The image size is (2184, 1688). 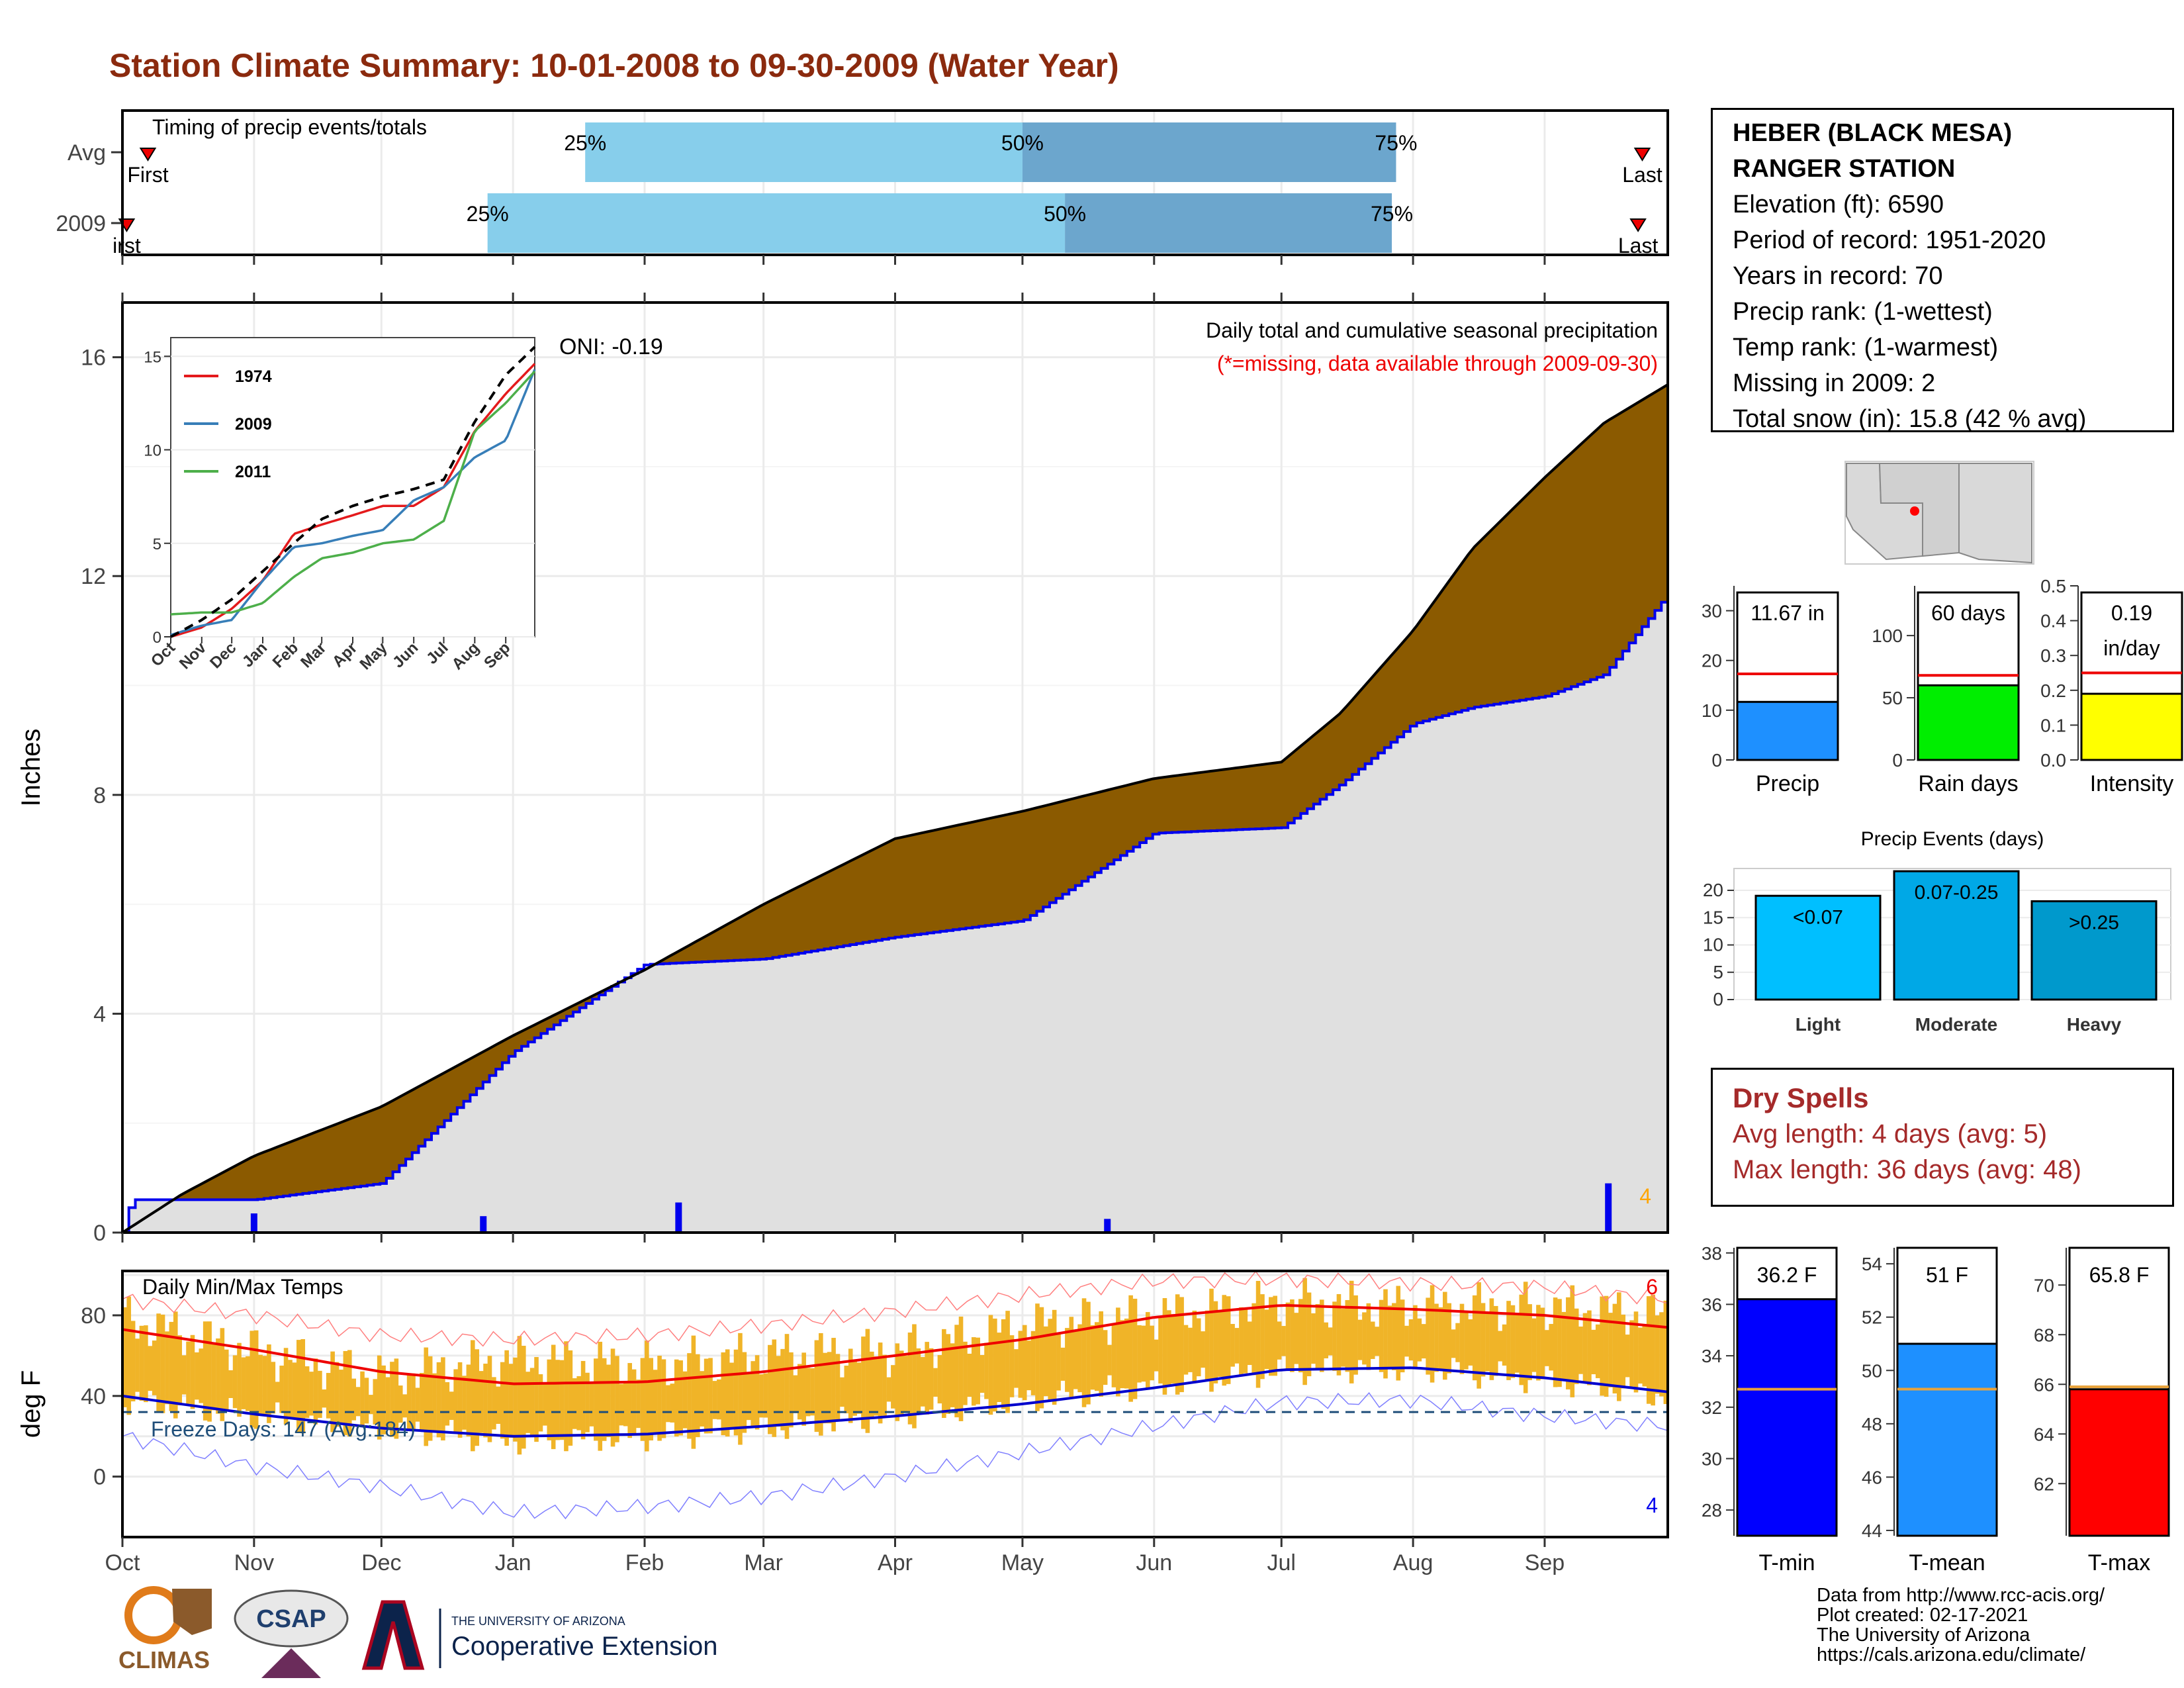 I want to click on missing-days: Missing in 2009: 2, so click(x=1834, y=383).